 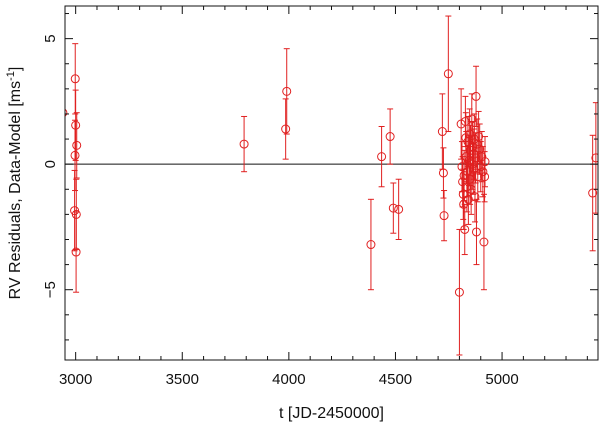 What do you see at coordinates (395, 379) in the screenshot?
I see `x-tick-label: 4500` at bounding box center [395, 379].